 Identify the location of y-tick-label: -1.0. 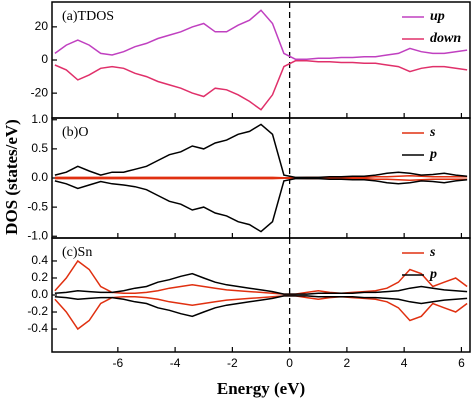
(37, 235).